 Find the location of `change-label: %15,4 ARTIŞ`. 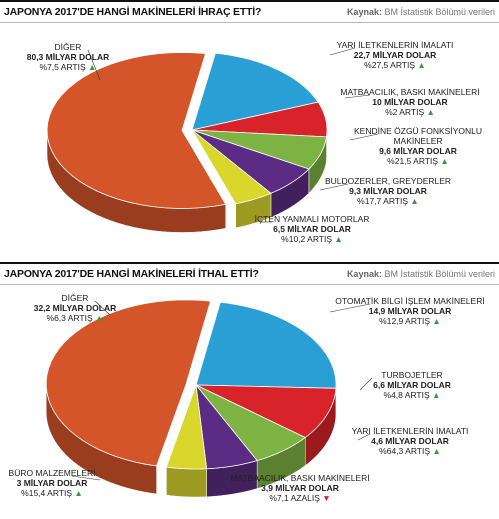

change-label: %15,4 ARTIŞ is located at coordinates (47, 493).